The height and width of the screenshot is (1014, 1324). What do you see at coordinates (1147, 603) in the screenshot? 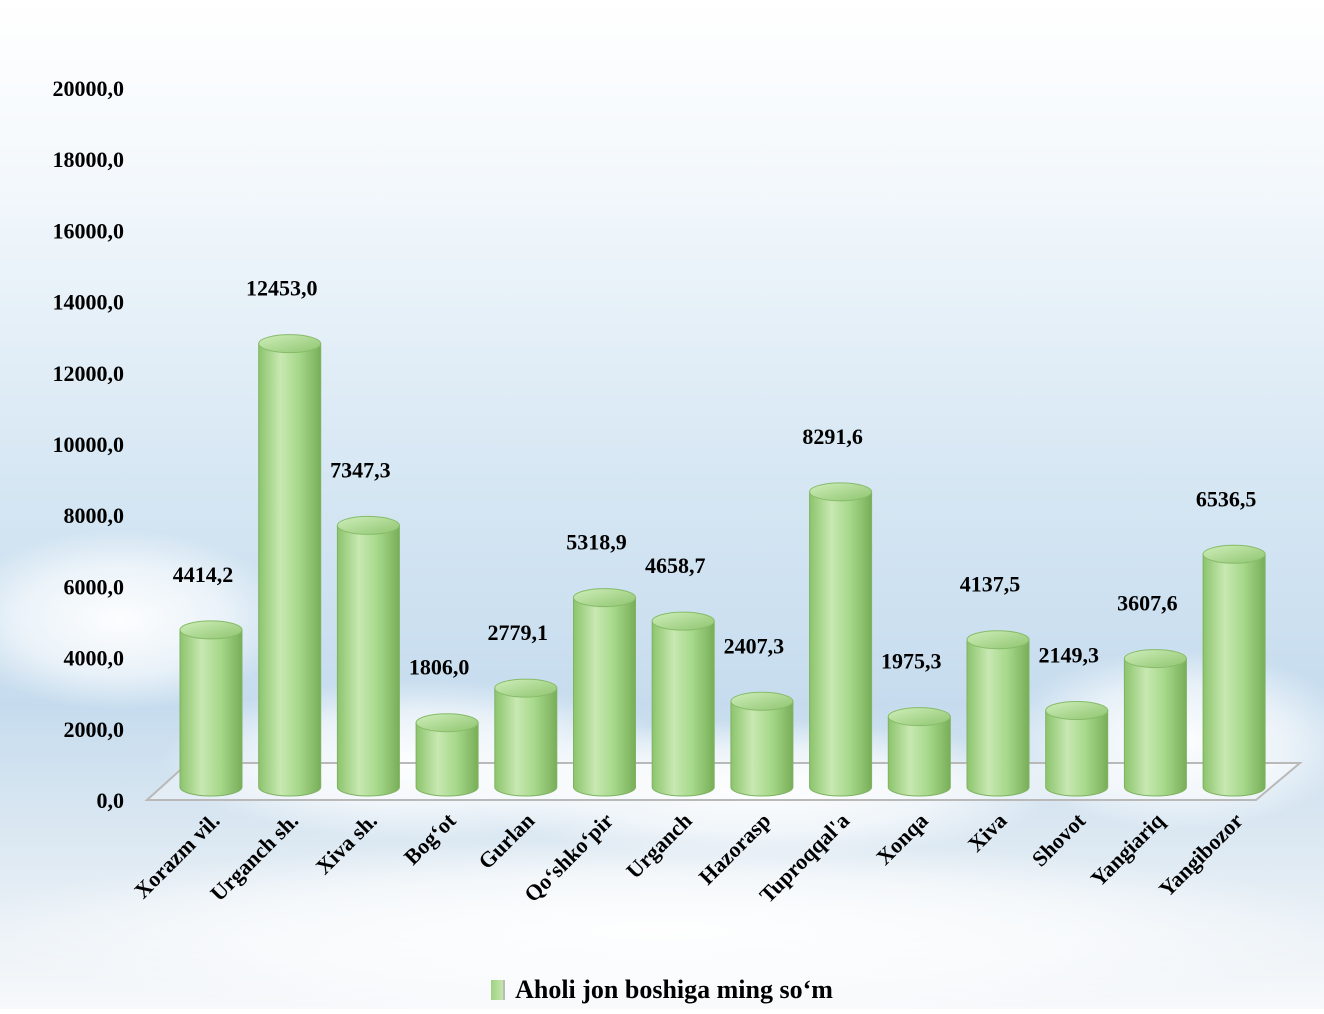
I see `data-label: 3607,6` at bounding box center [1147, 603].